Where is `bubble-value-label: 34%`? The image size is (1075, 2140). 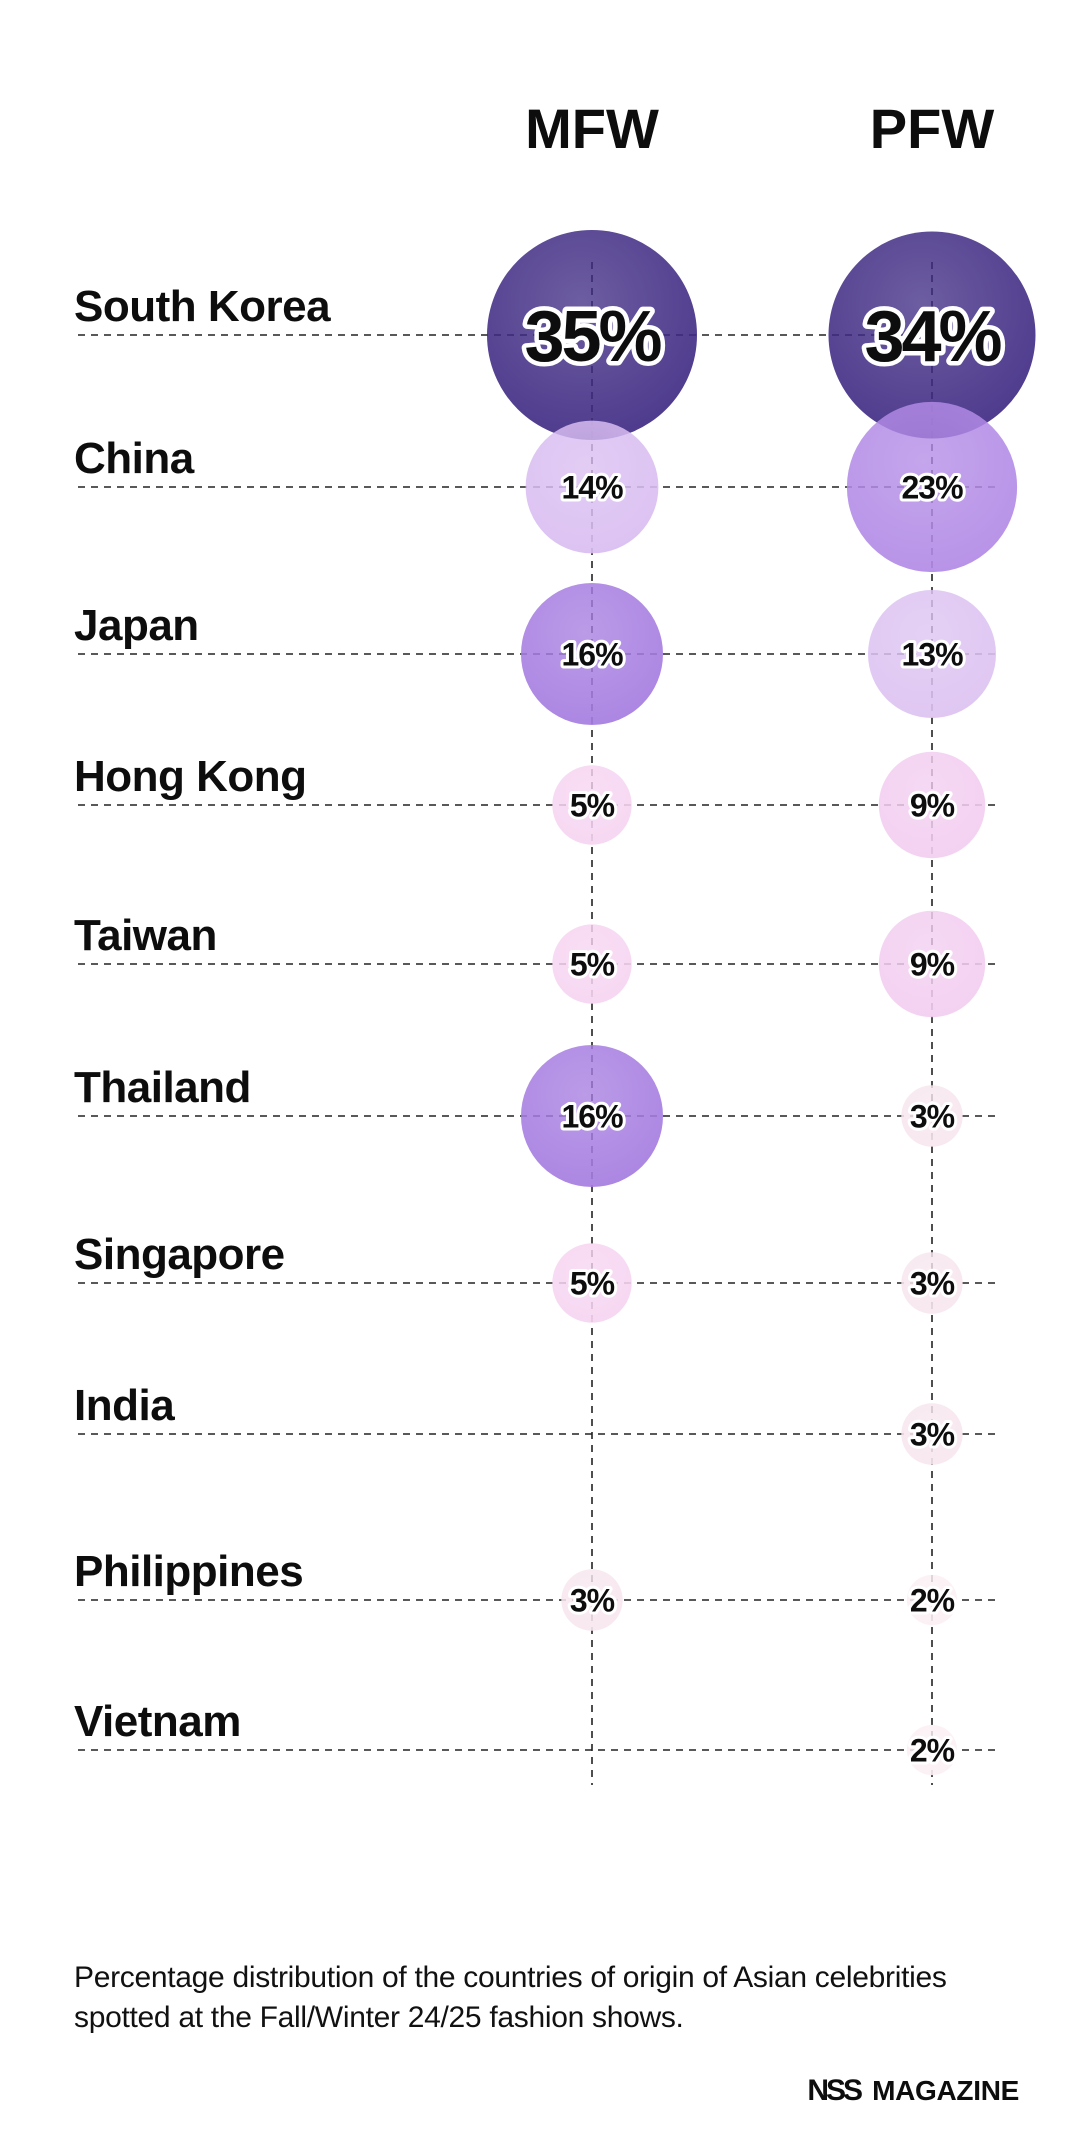
bubble-value-label: 34% is located at coordinates (932, 337).